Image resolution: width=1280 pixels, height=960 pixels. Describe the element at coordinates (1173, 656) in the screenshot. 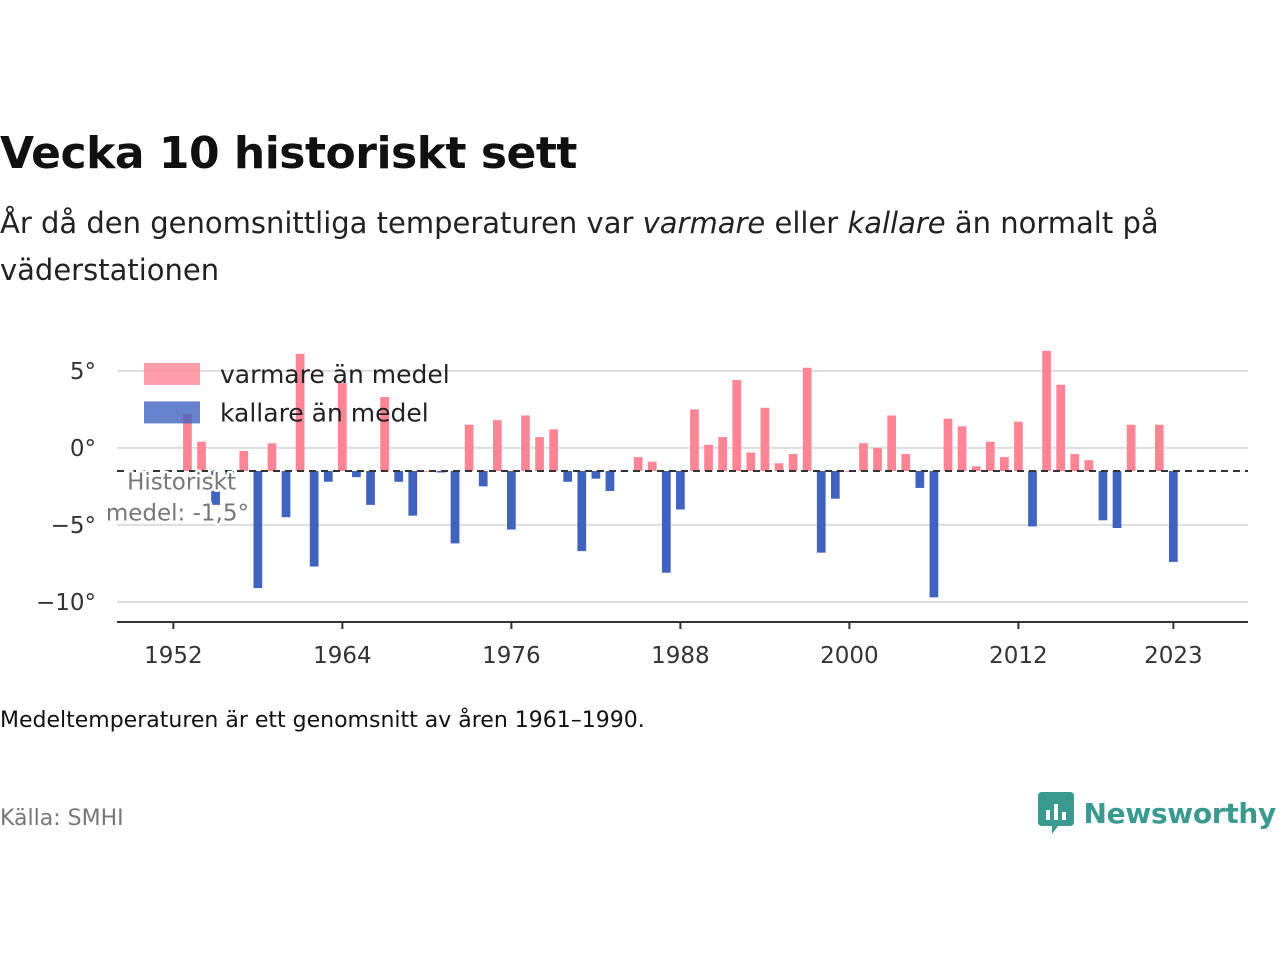

I see `x-tick-label: 2023` at that location.